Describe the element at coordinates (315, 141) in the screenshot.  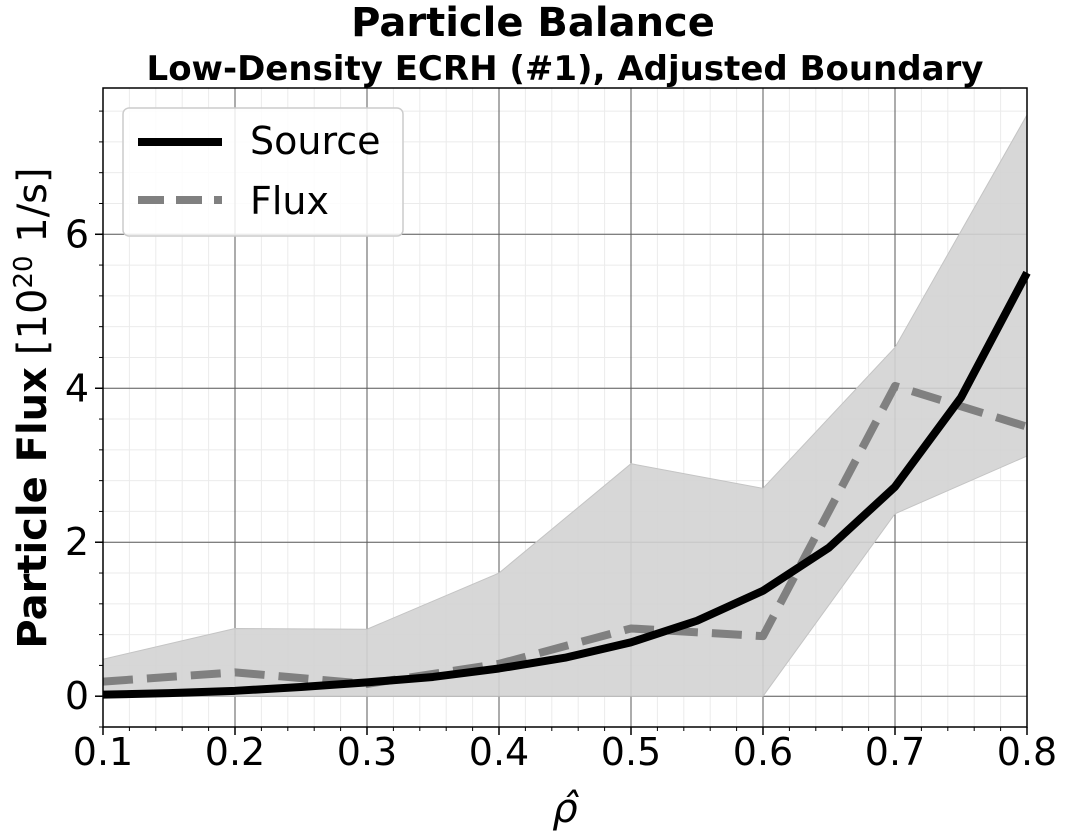
I see `legend-label-source: Source` at that location.